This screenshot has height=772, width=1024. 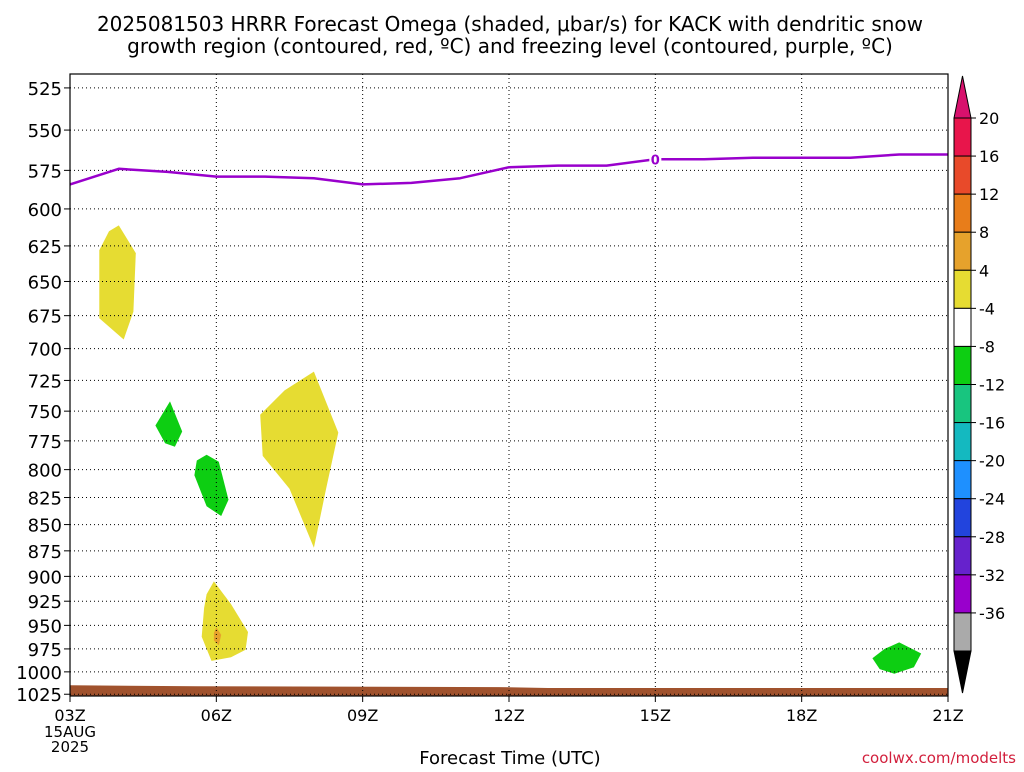 What do you see at coordinates (45, 650) in the screenshot?
I see `y-tick-label: 975` at bounding box center [45, 650].